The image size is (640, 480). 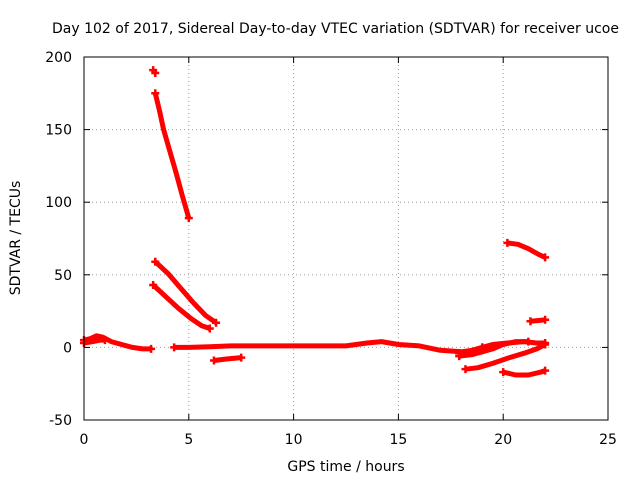 I want to click on y-tick-label: -50, so click(x=60, y=421).